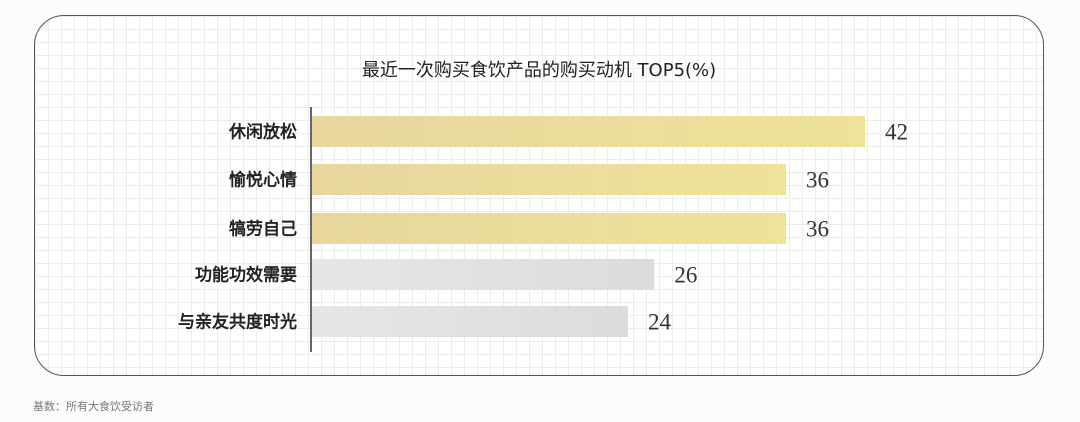 The height and width of the screenshot is (422, 1080). Describe the element at coordinates (263, 180) in the screenshot. I see `category-label: 愉悦心情` at that location.